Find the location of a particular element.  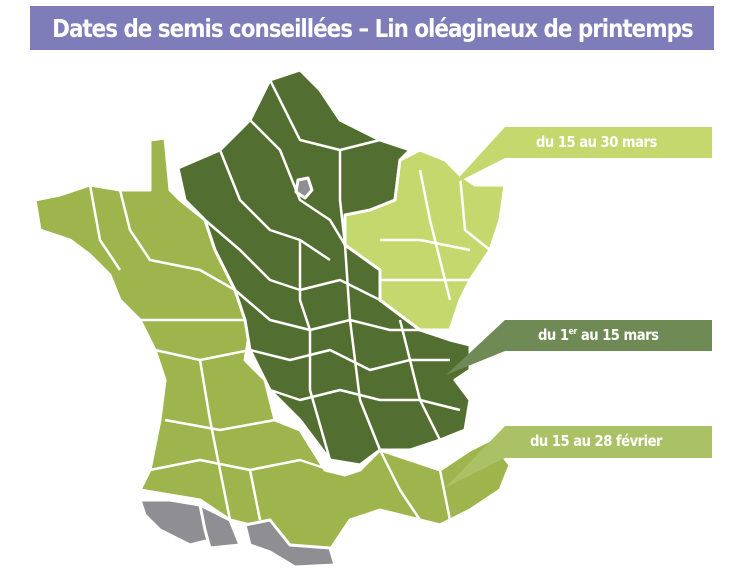

zone-gray-pyrenees-west is located at coordinates (175, 522).